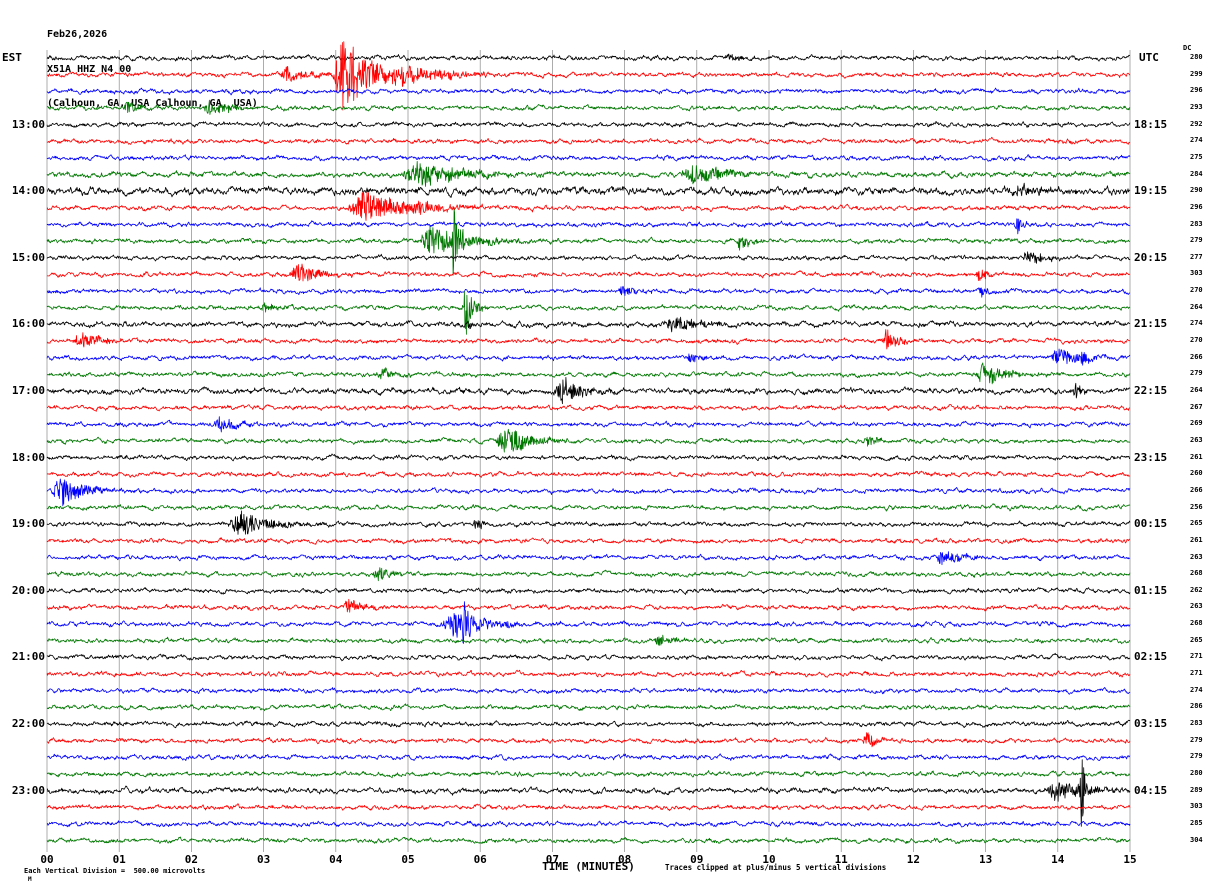 This screenshot has height=886, width=1210. What do you see at coordinates (28, 524) in the screenshot?
I see `left-time-label: 19:00` at bounding box center [28, 524].